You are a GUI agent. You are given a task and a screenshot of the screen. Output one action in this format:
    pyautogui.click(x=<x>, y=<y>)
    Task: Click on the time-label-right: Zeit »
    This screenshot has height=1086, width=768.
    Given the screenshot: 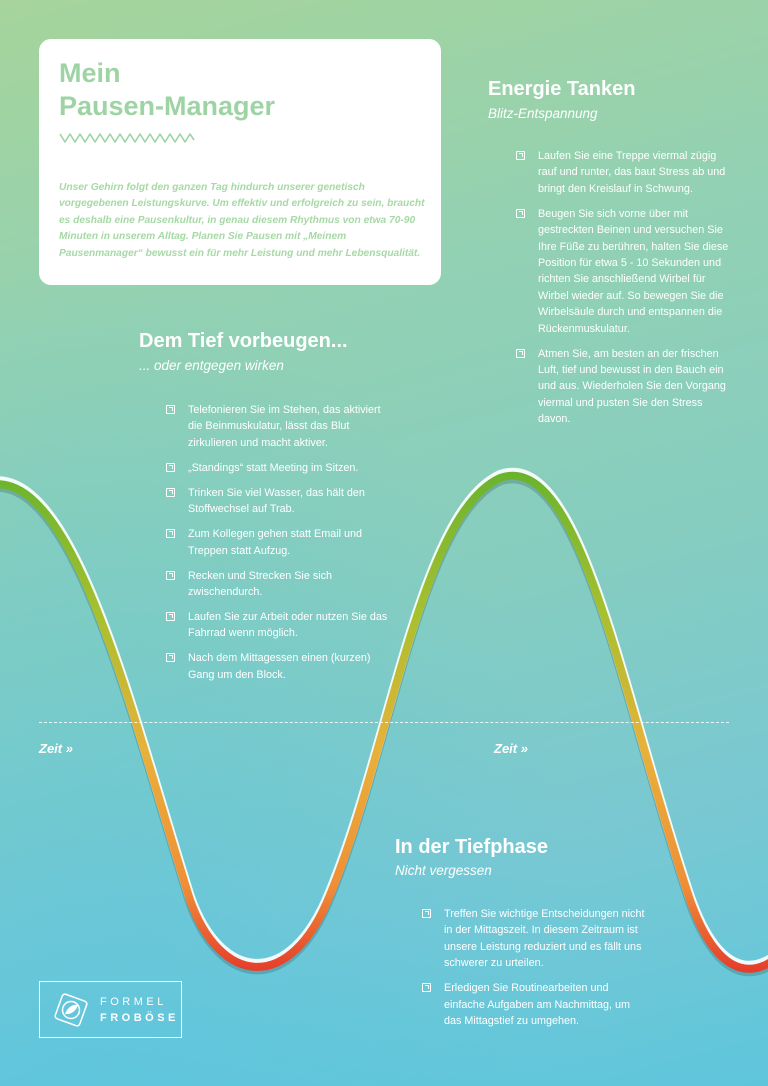 What is the action you would take?
    pyautogui.click(x=511, y=748)
    